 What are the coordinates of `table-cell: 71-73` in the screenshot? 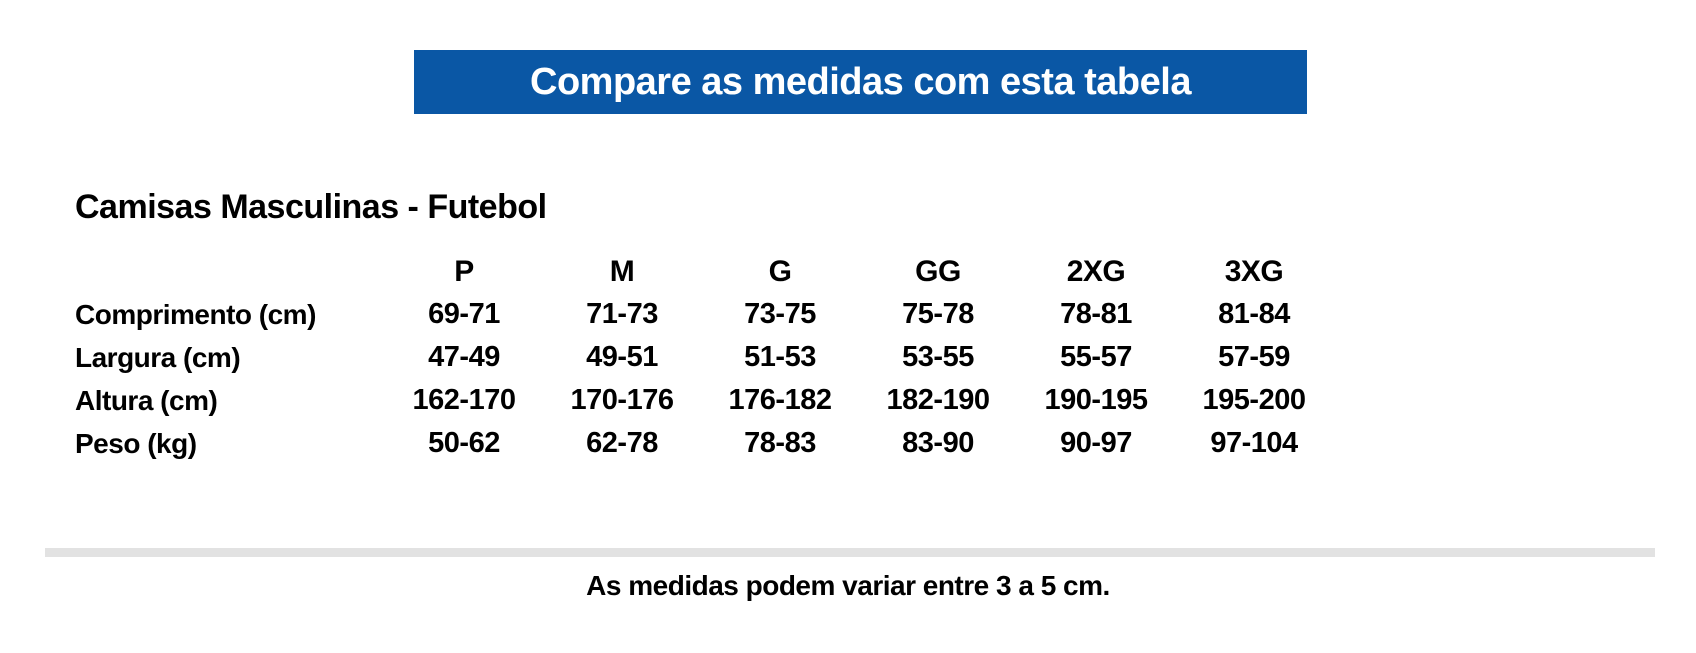 It's located at (622, 314).